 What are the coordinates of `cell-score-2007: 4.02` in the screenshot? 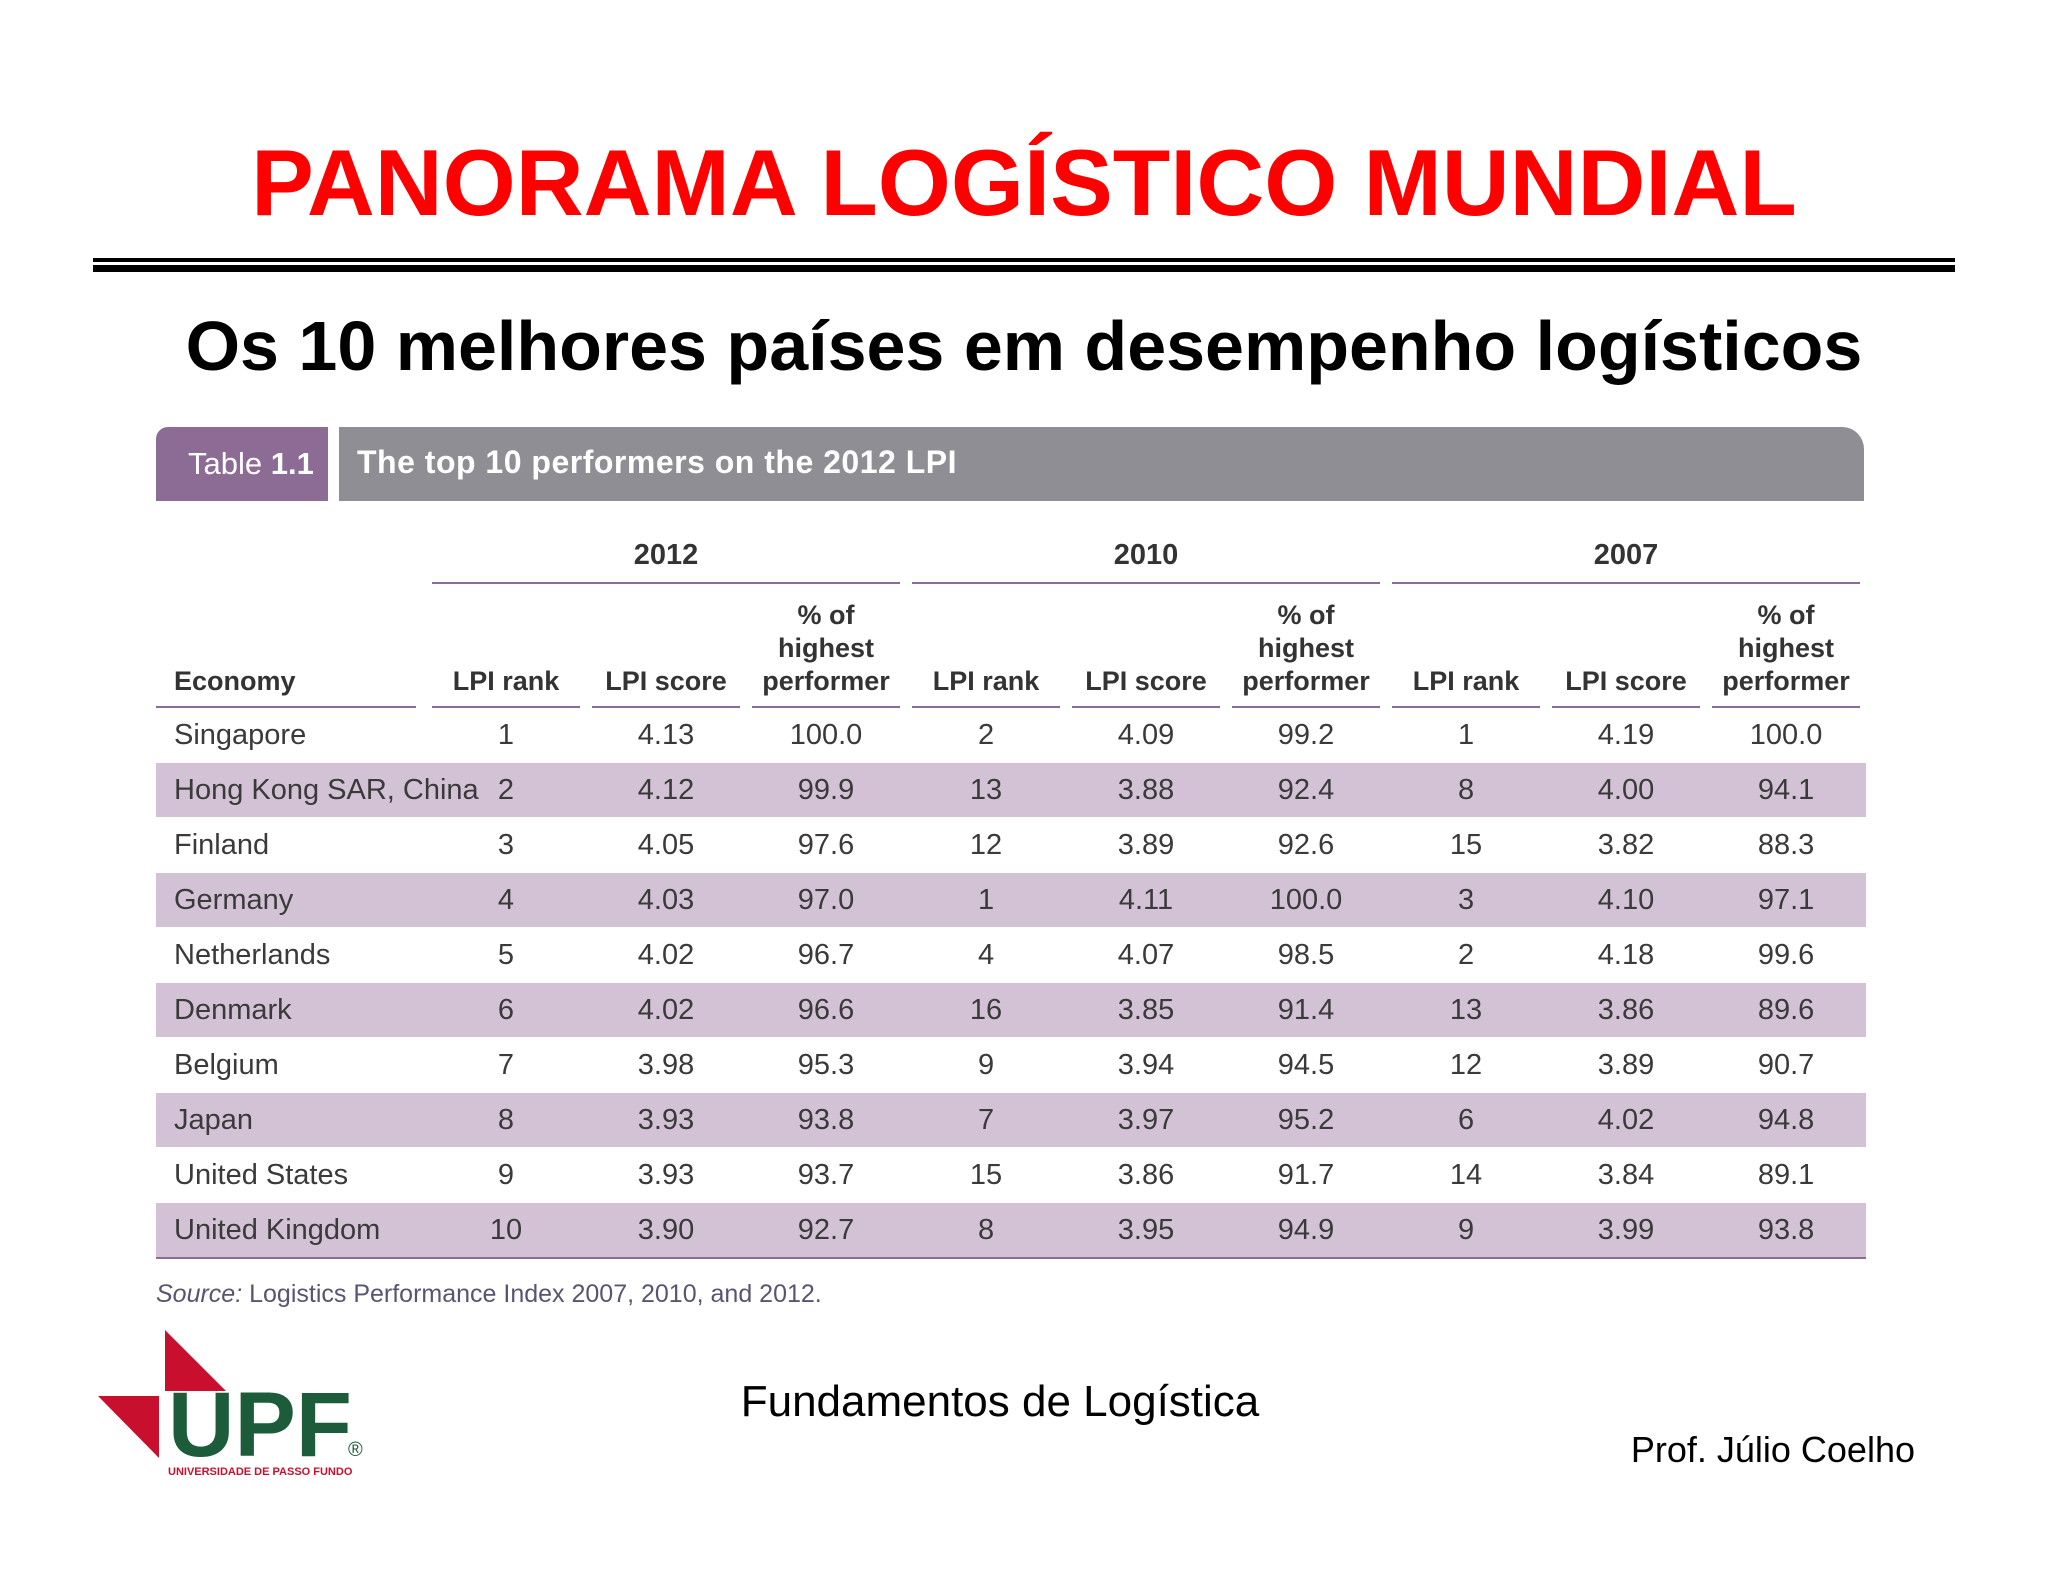 It's located at (1626, 1120).